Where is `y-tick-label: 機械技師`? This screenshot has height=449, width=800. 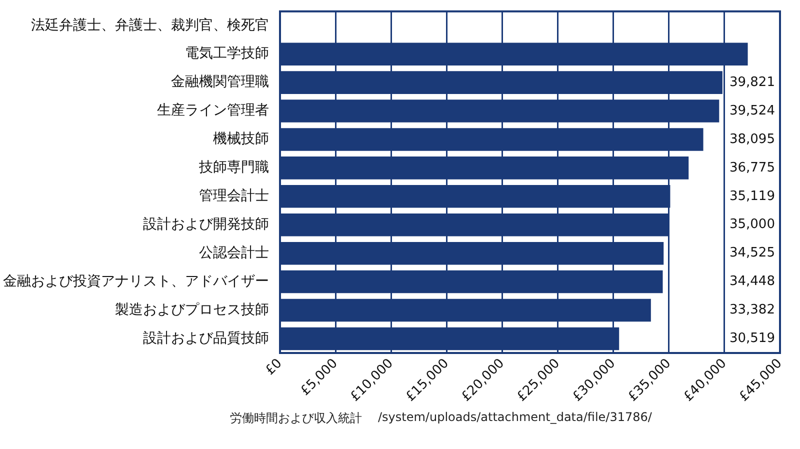
y-tick-label: 機械技師 is located at coordinates (241, 139).